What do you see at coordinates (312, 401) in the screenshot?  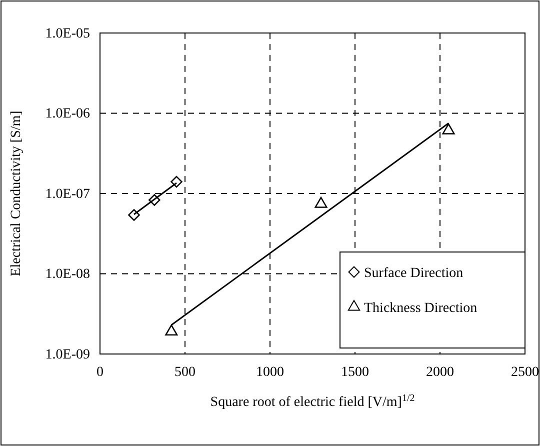 I see `x-axis-title: Square root of electric field [V/m]$^{1/2}$` at bounding box center [312, 401].